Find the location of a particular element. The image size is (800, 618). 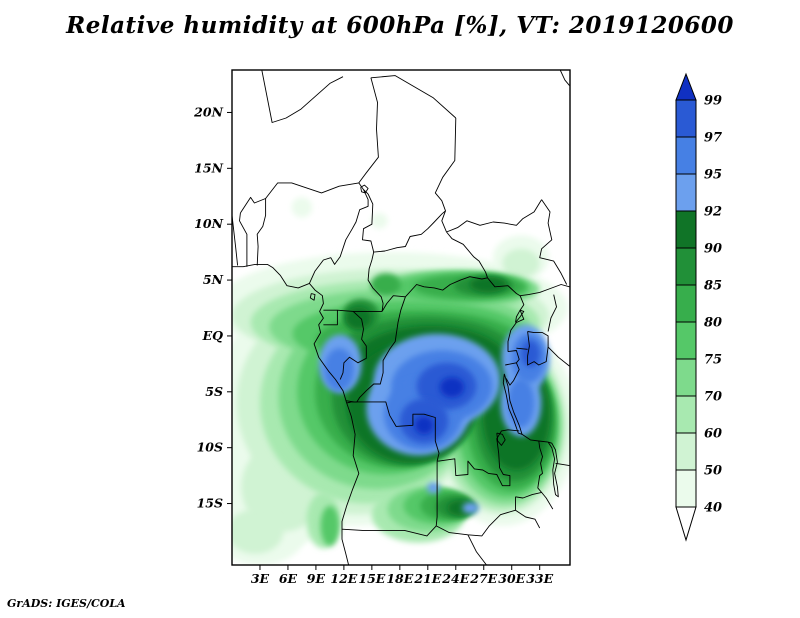

y-tick-label: 15S is located at coordinates (210, 503).